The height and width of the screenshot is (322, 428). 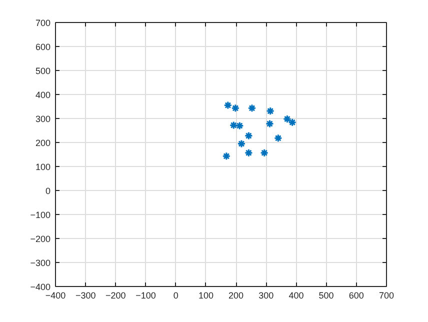 What do you see at coordinates (43, 23) in the screenshot?
I see `y-tick-label: 700` at bounding box center [43, 23].